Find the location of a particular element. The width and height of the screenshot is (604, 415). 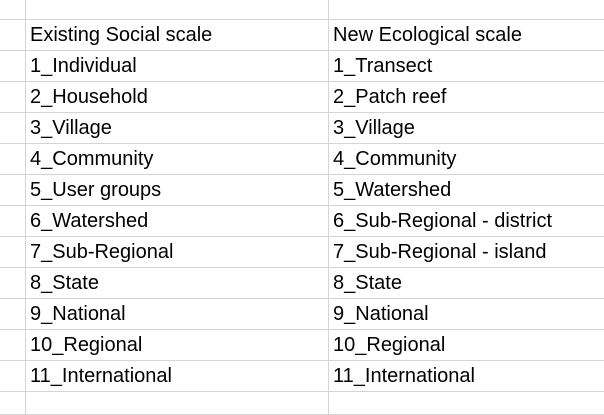

cell-social: 2_Household is located at coordinates (177, 97).